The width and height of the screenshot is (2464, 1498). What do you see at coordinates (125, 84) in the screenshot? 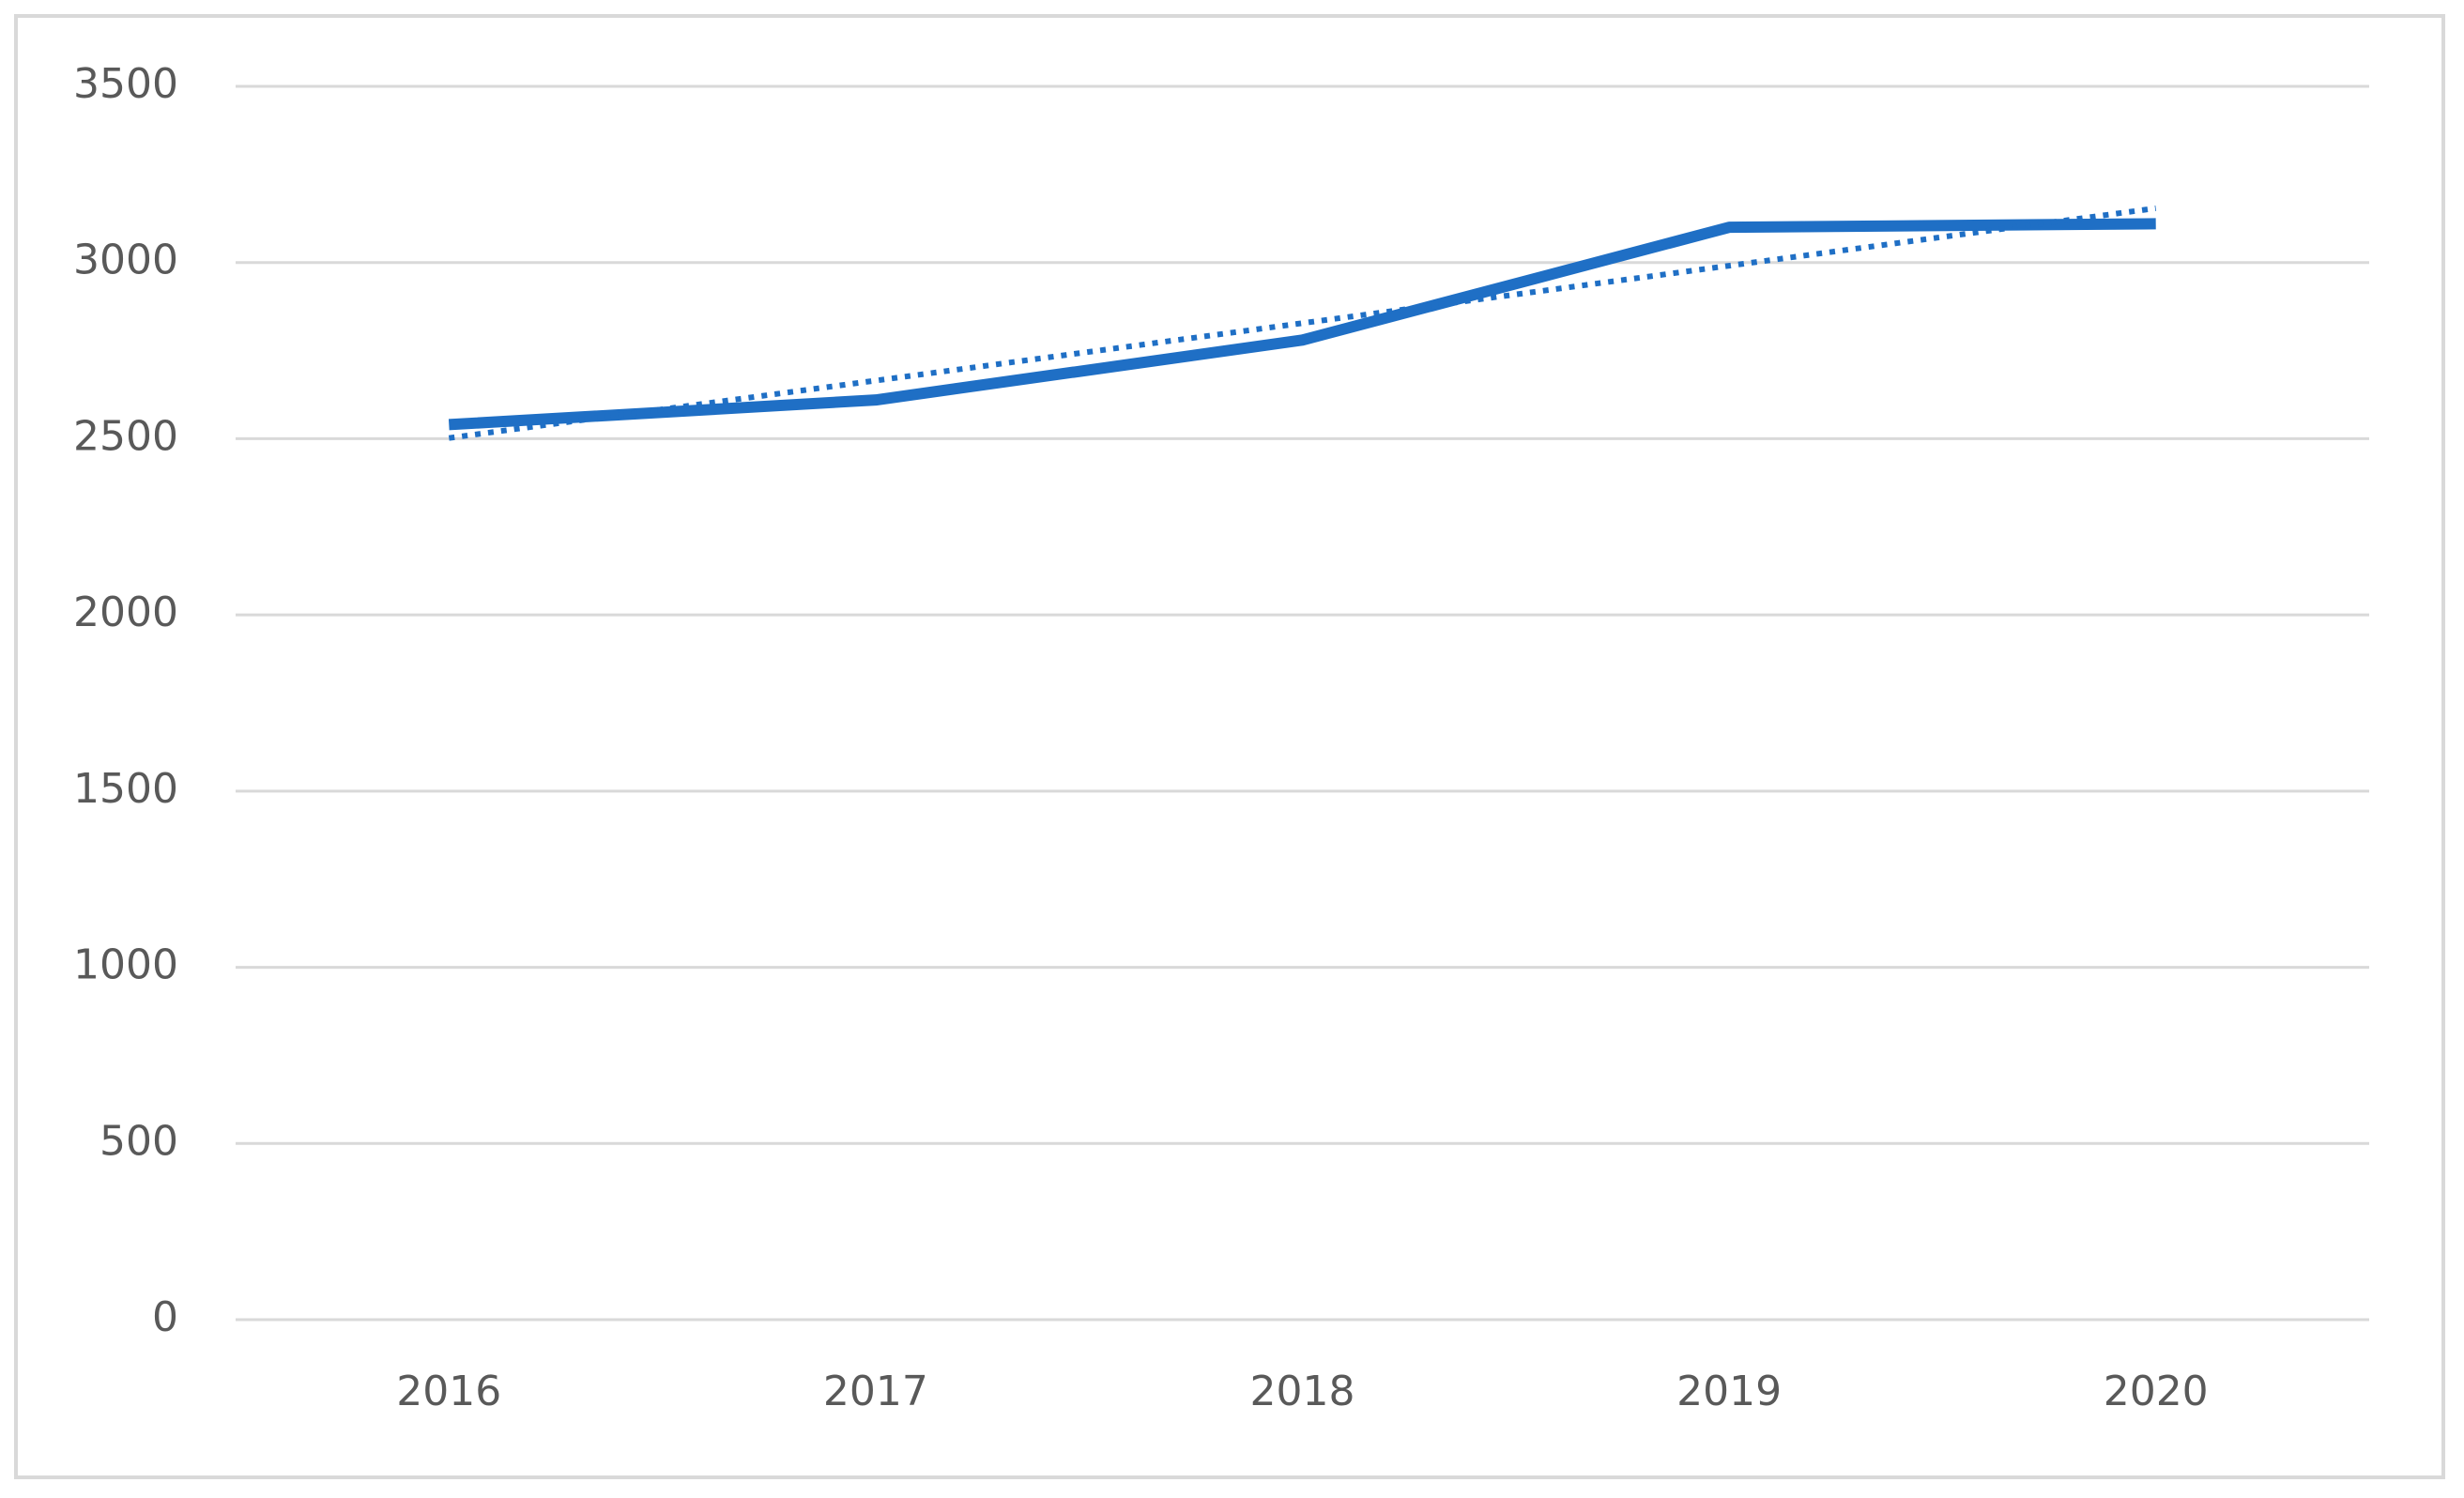
I see `y-tick-label: 3500` at bounding box center [125, 84].